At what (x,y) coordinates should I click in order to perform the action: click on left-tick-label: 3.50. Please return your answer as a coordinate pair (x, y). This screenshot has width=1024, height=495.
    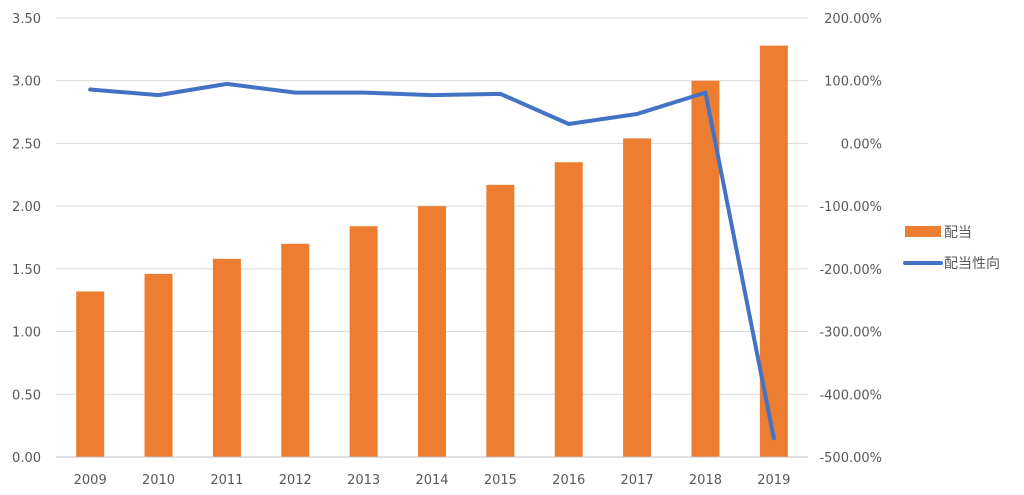
    Looking at the image, I should click on (26, 19).